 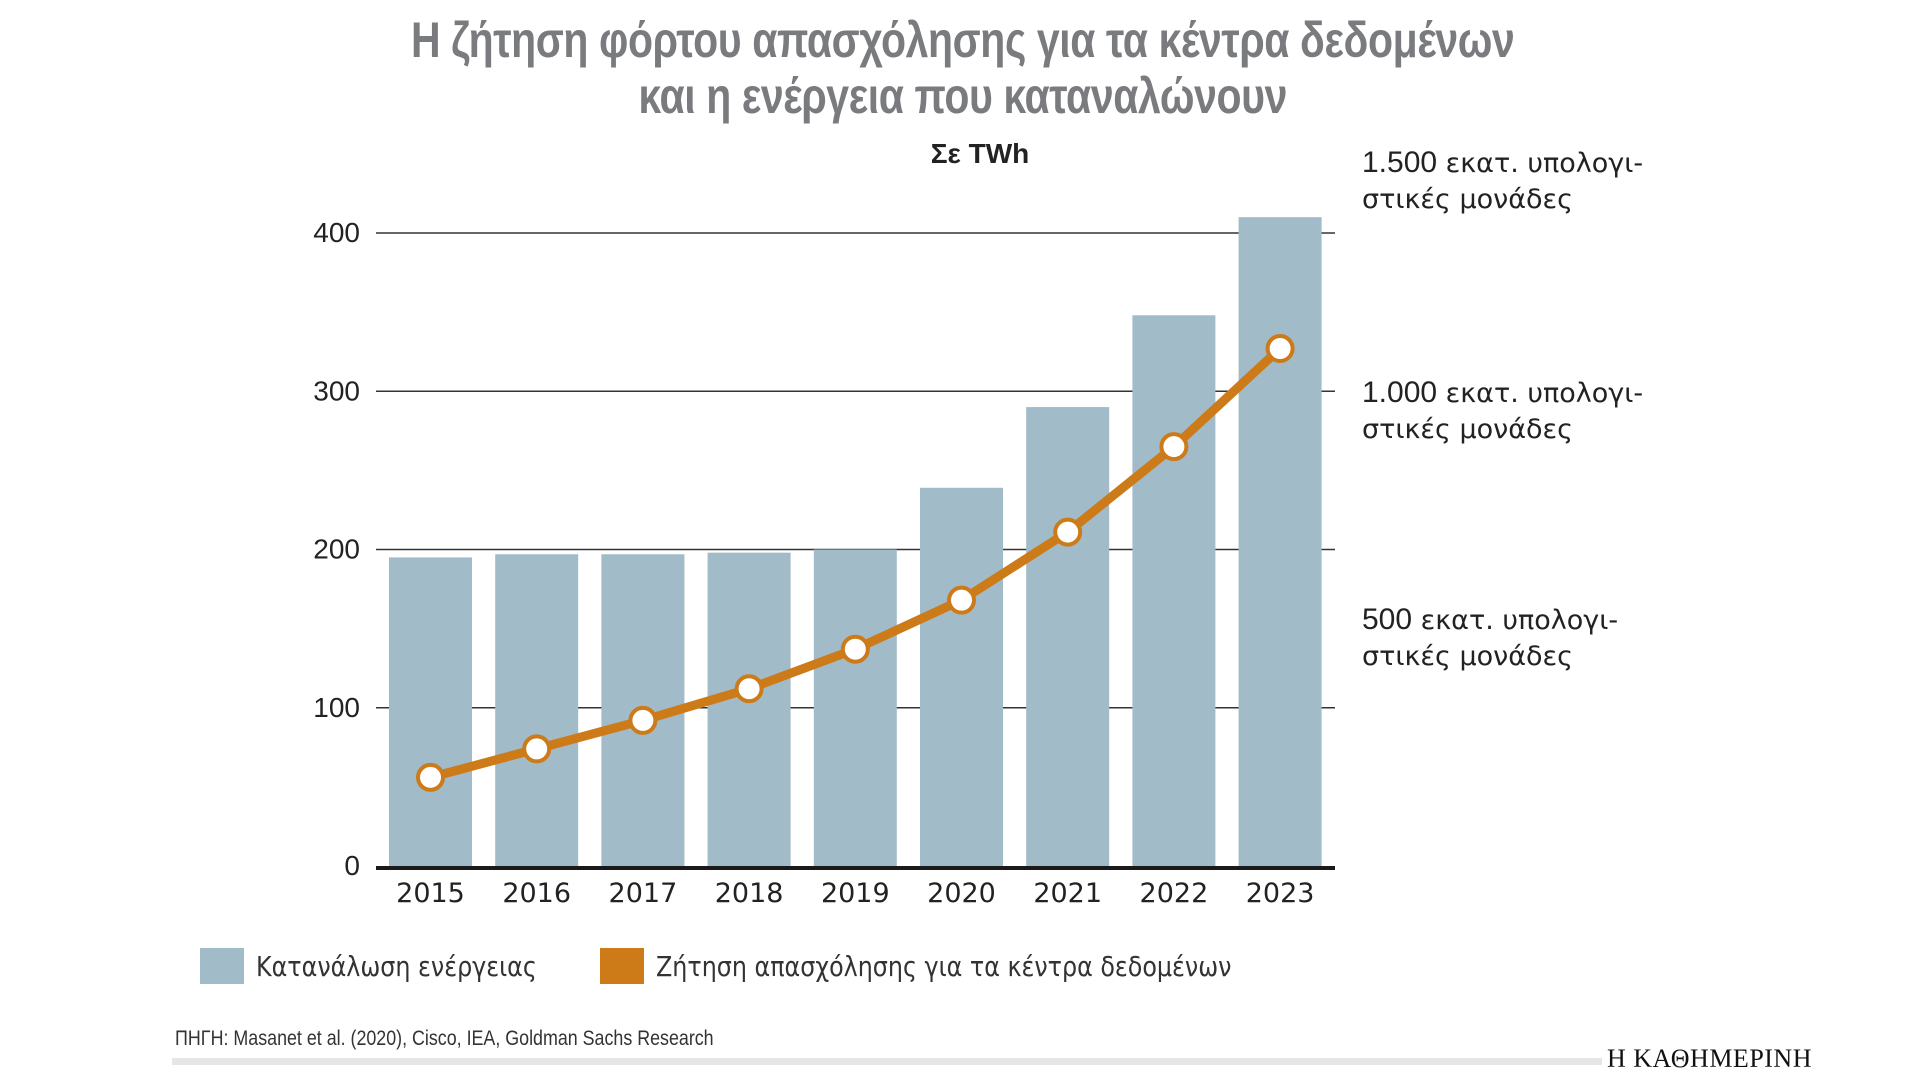 What do you see at coordinates (1280, 542) in the screenshot?
I see `bar-2023` at bounding box center [1280, 542].